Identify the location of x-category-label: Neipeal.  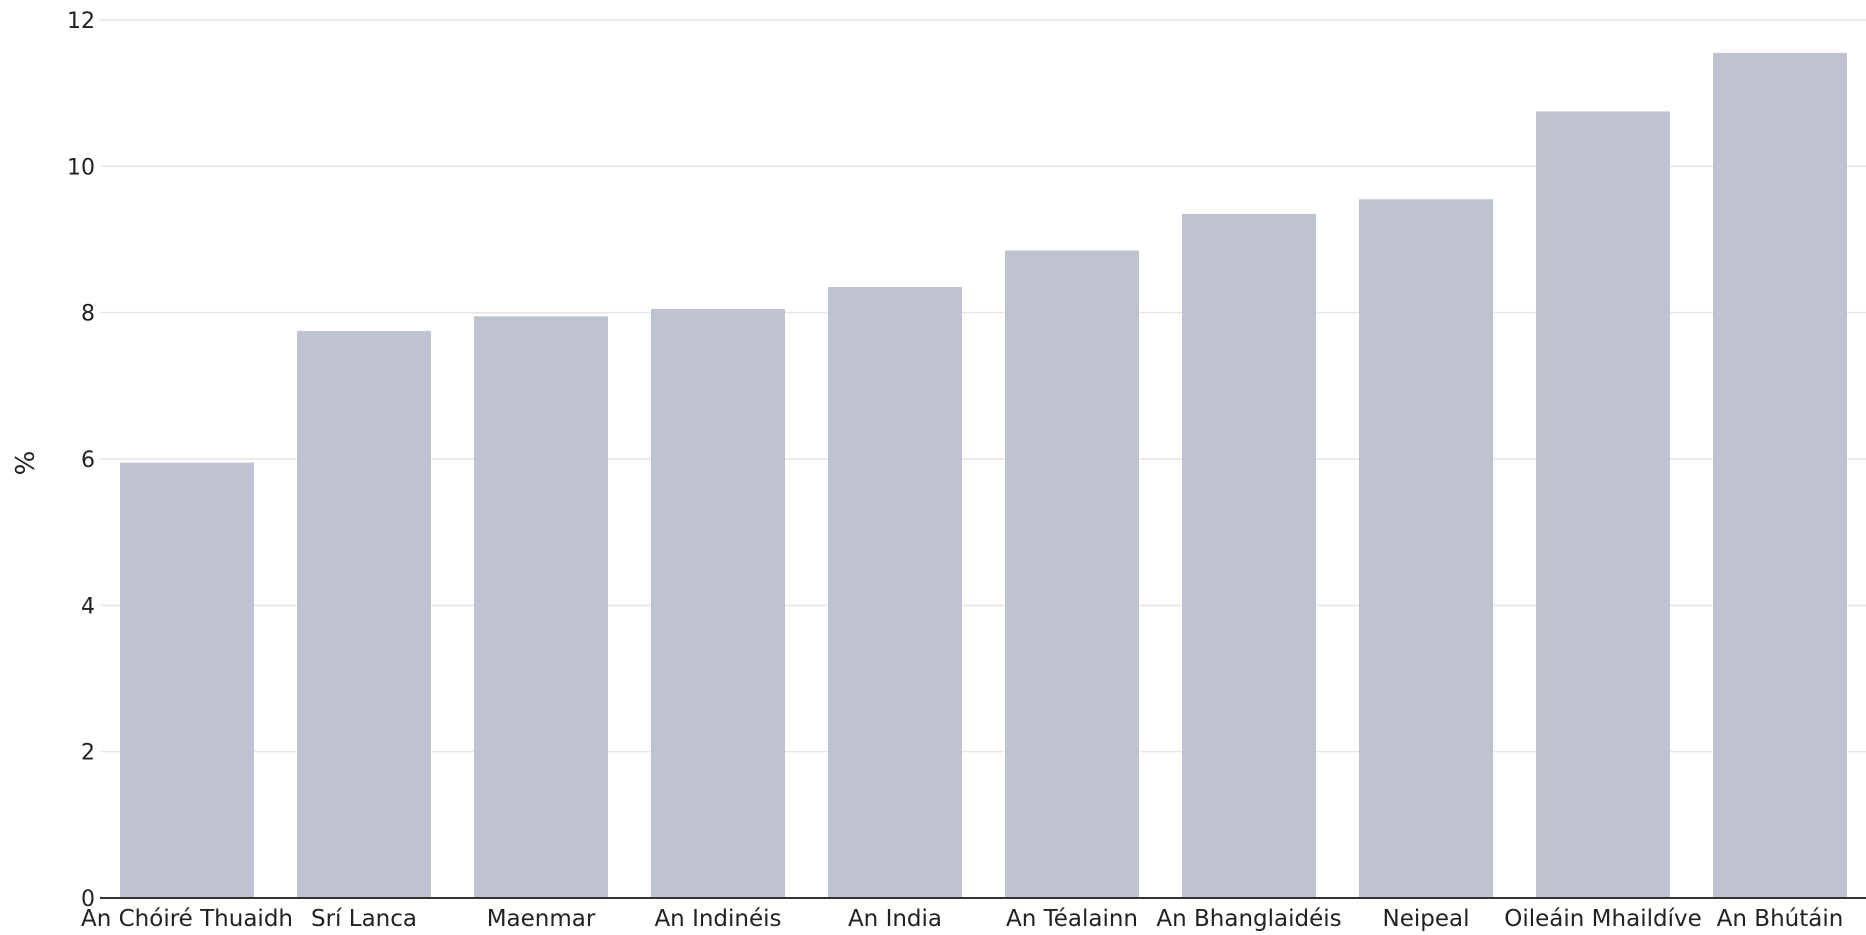
(1426, 918).